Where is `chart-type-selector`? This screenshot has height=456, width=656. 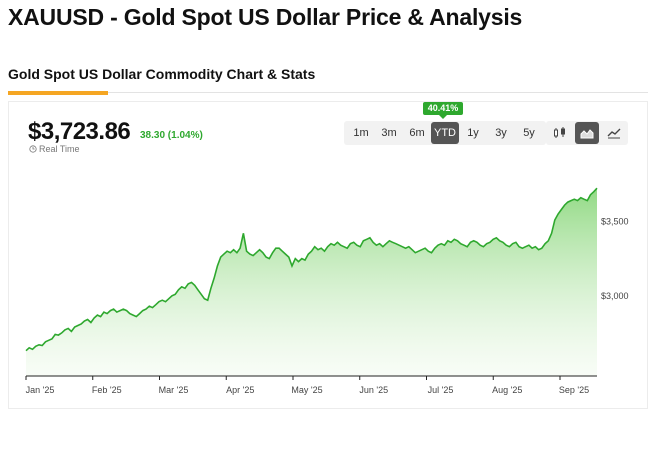
chart-type-selector is located at coordinates (587, 133).